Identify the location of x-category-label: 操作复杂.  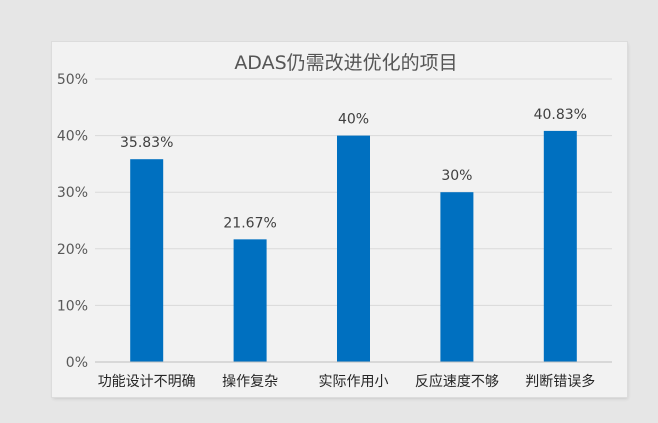
(250, 381).